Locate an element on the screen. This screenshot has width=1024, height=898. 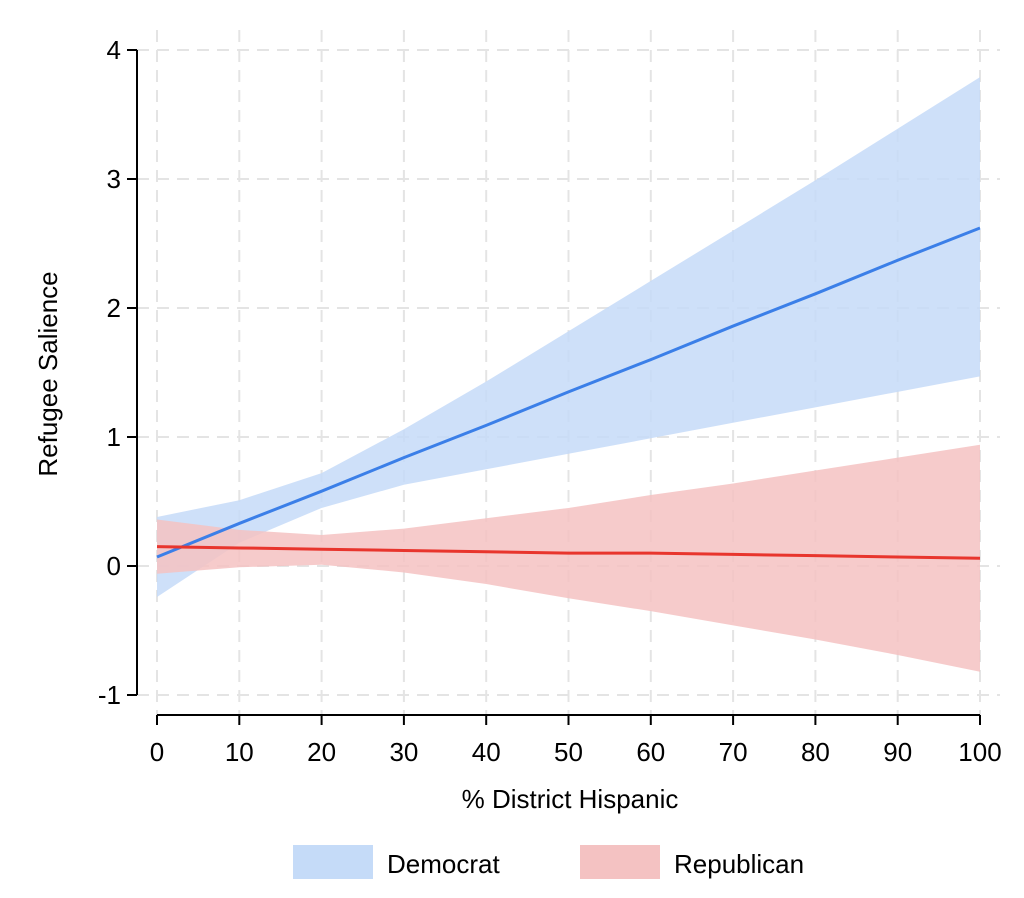
x-axis-title: % District Hispanic is located at coordinates (570, 799).